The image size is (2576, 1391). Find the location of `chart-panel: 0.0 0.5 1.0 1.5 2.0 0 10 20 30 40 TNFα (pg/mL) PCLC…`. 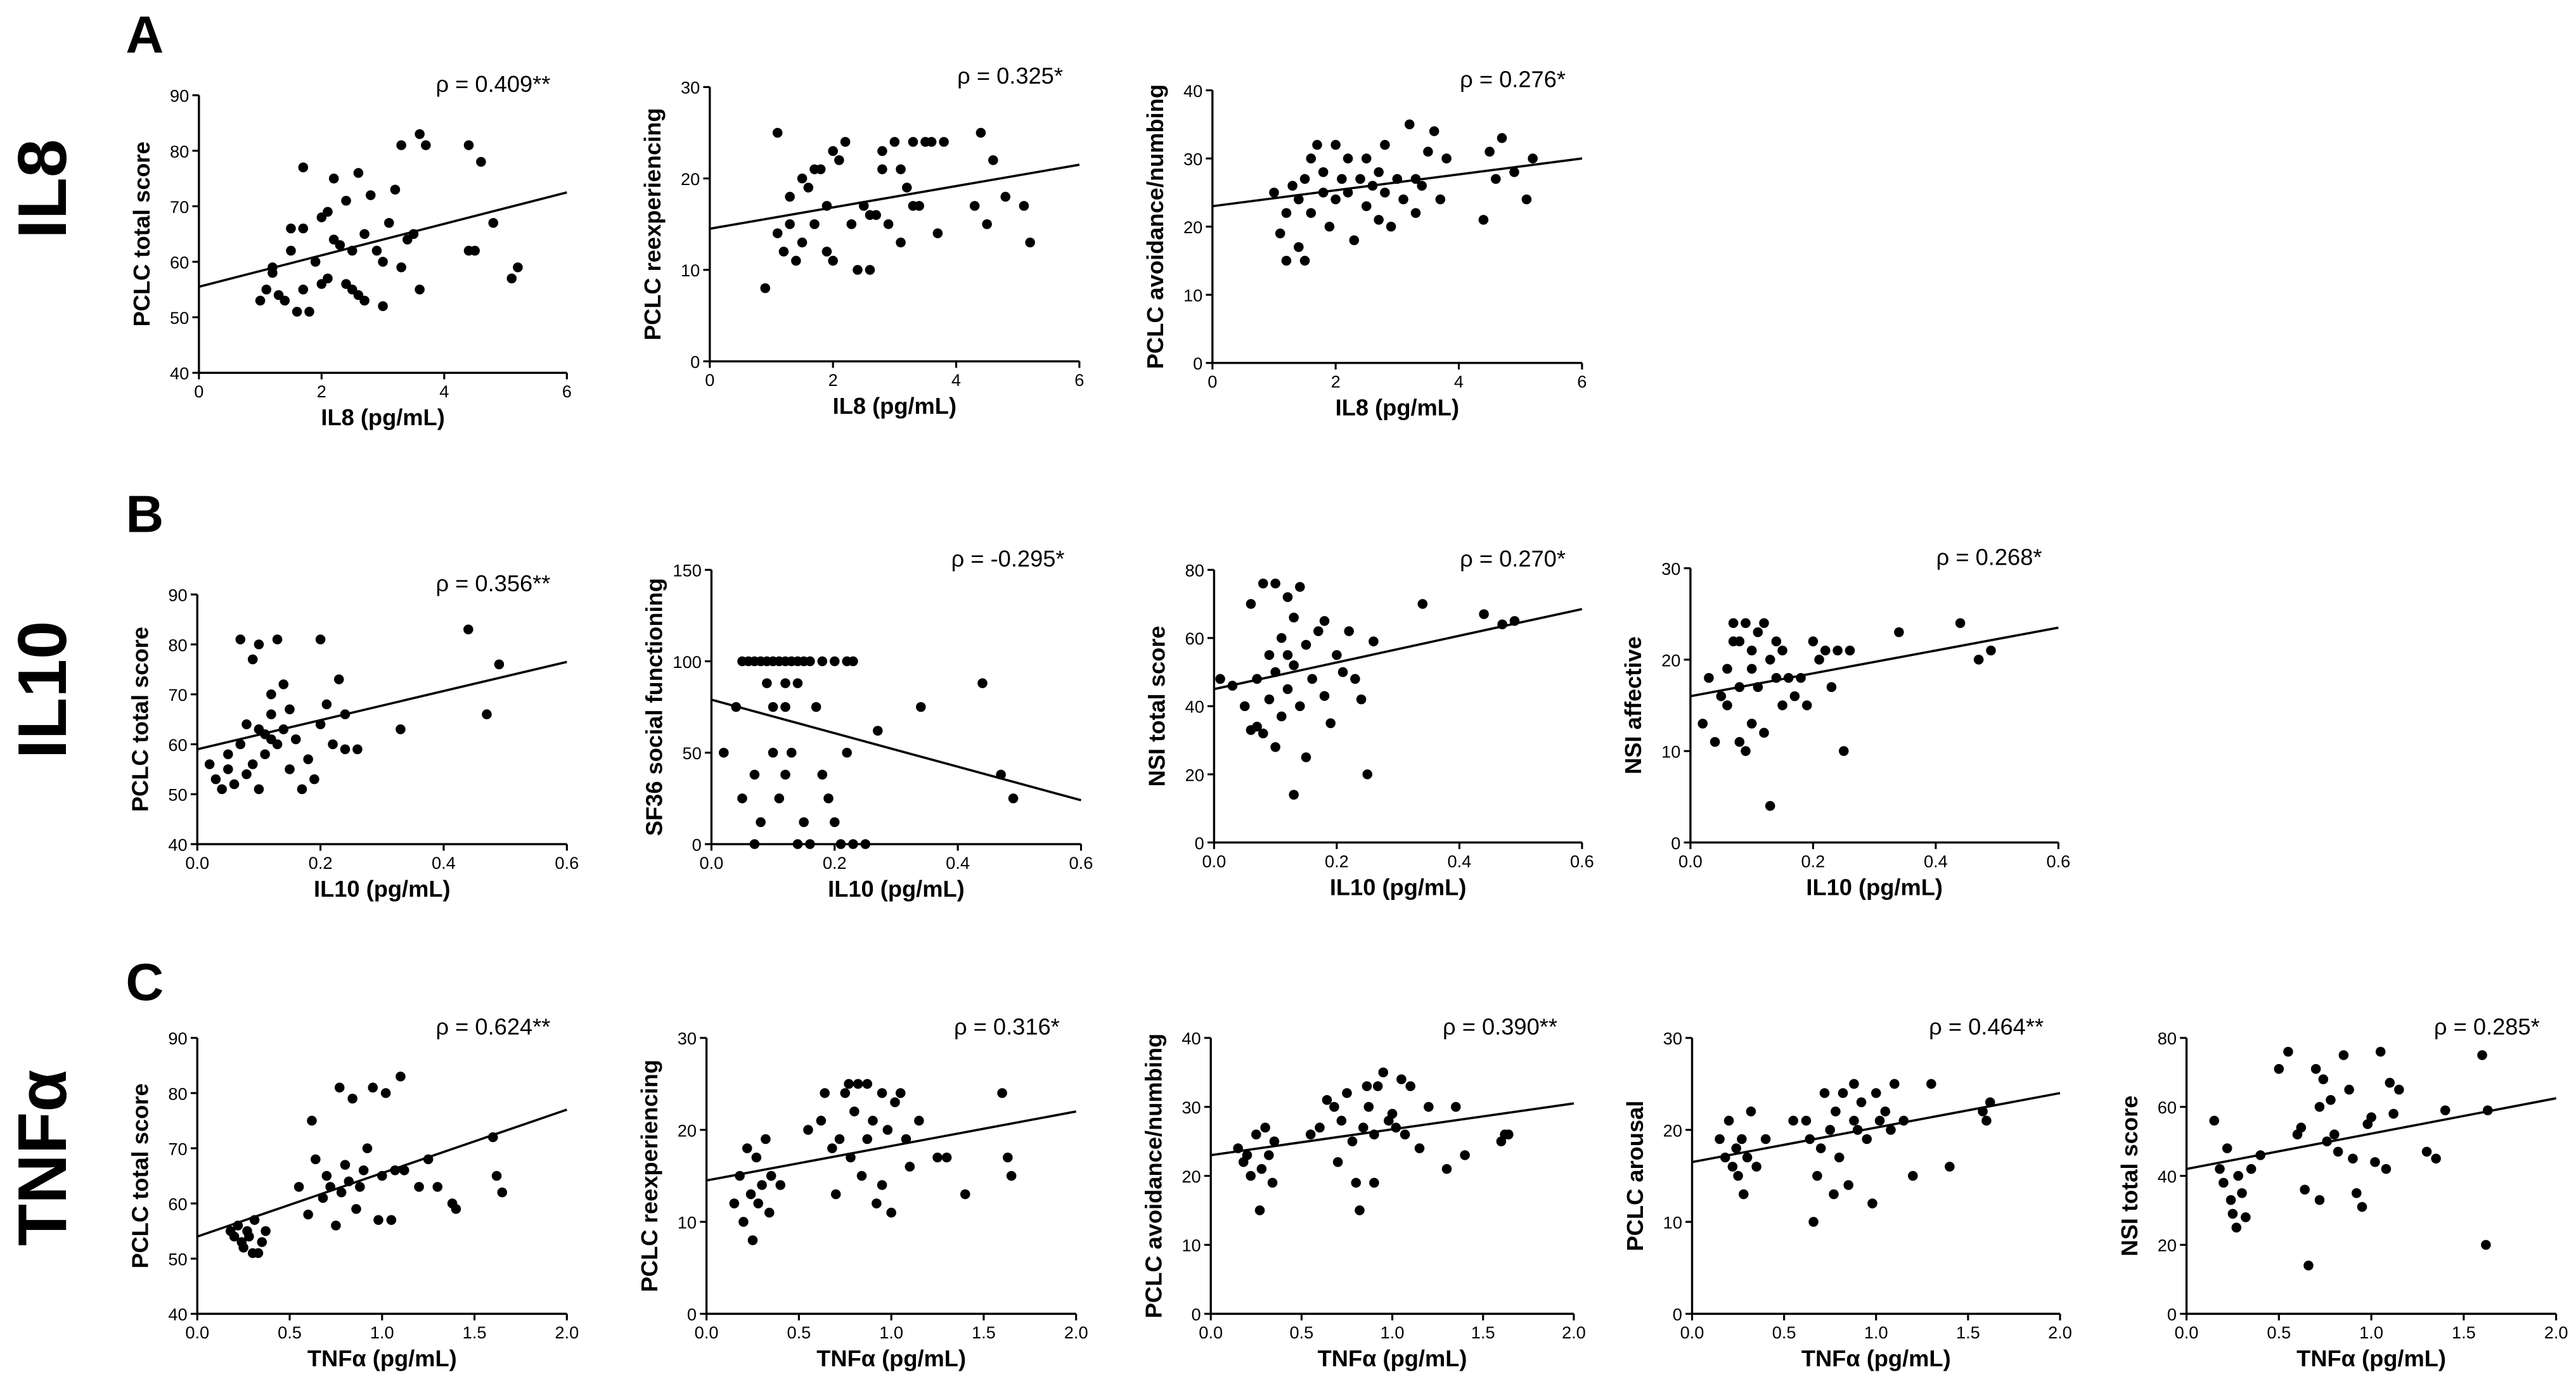

chart-panel: 0.0 0.5 1.0 1.5 2.0 0 10 20 30 40 TNFα (pg/mL) PCLC… is located at coordinates (1362, 1192).